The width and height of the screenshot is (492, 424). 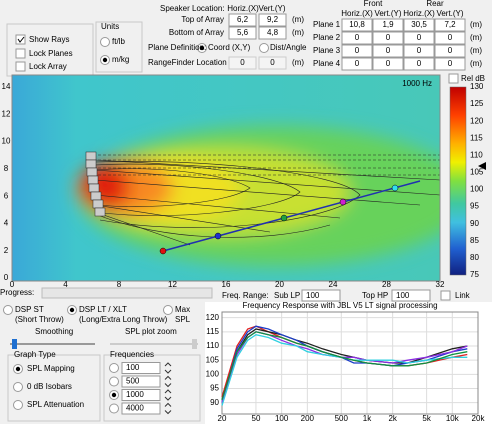 What do you see at coordinates (151, 331) in the screenshot?
I see `label: SPL plot zoom` at bounding box center [151, 331].